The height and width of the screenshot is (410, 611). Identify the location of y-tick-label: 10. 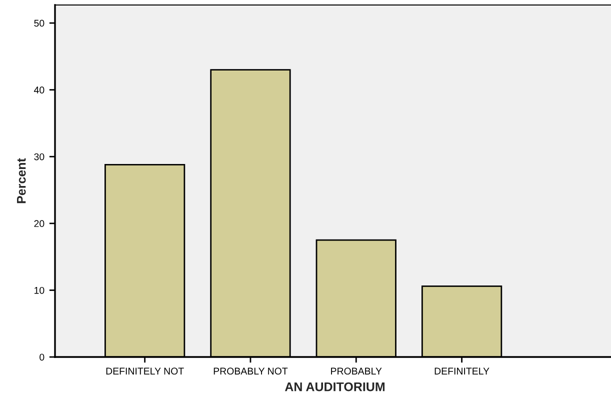
(39, 290).